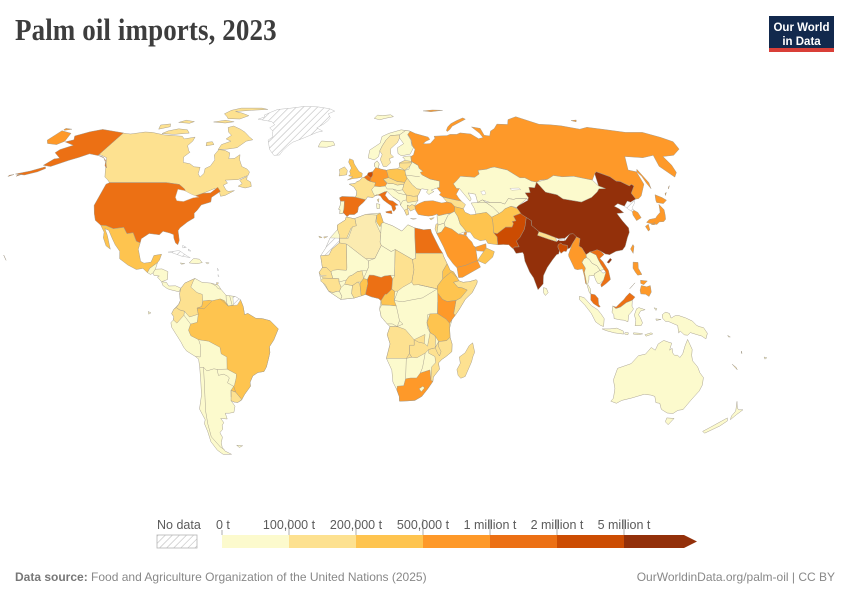 The height and width of the screenshot is (600, 850). Describe the element at coordinates (557, 525) in the screenshot. I see `svg-text: 2 million t` at that location.